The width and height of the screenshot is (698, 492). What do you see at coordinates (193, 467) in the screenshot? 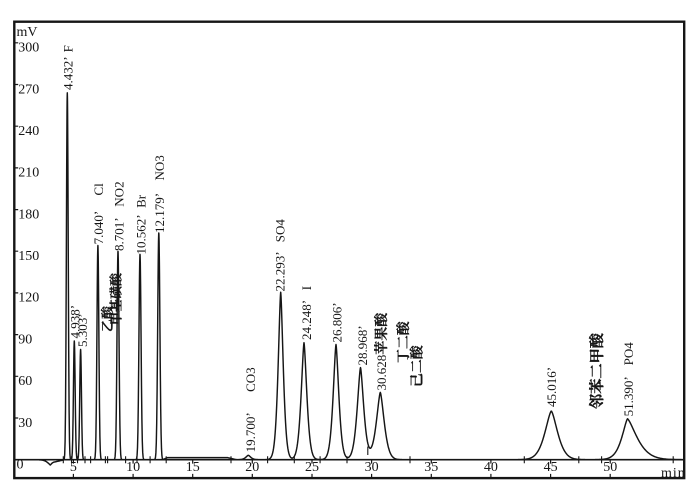
I see `svg-text: 15` at bounding box center [193, 467].